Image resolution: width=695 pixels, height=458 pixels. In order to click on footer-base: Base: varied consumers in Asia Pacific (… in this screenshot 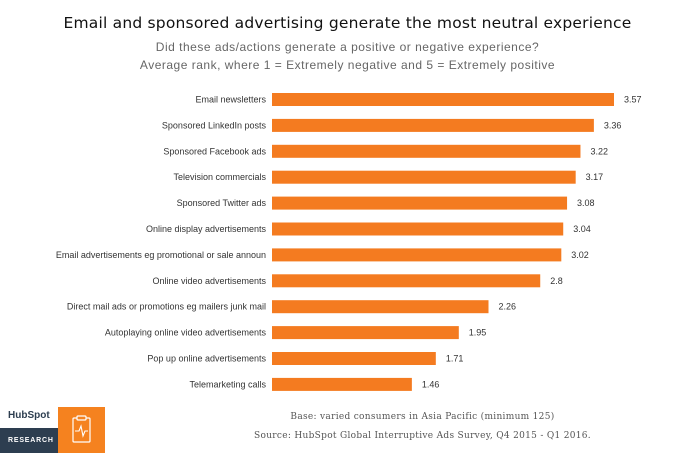, I will do `click(422, 417)`.